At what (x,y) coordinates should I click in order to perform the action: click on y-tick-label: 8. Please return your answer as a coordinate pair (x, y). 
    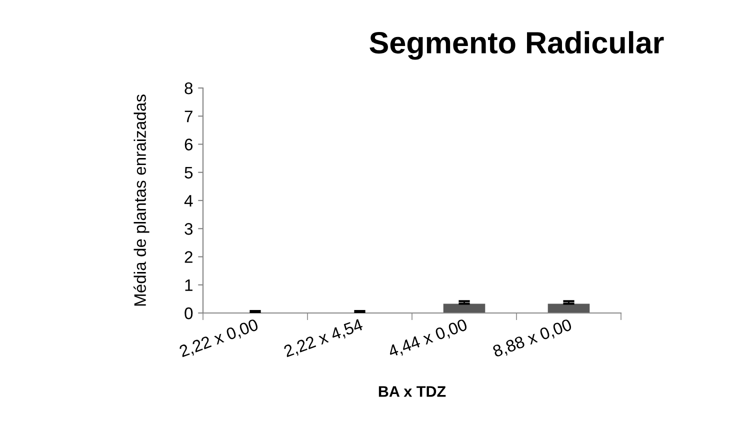
    Looking at the image, I should click on (188, 88).